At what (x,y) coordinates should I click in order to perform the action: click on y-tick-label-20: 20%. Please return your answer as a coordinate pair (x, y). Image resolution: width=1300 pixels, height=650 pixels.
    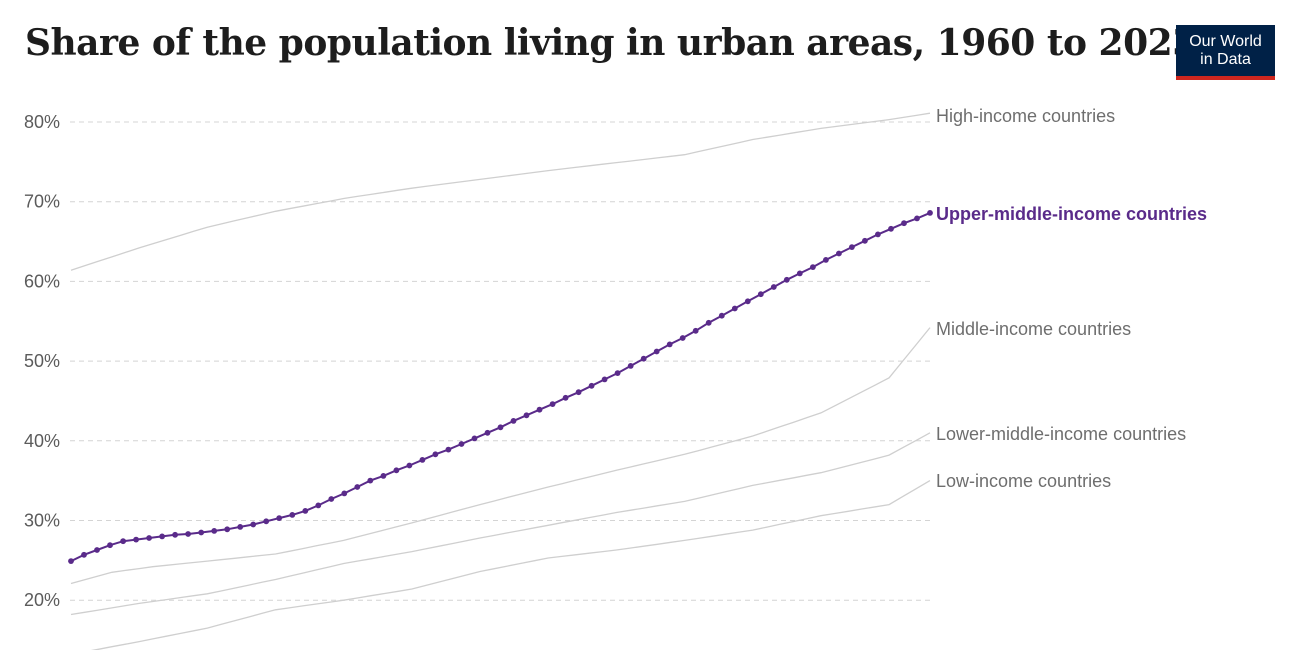
    Looking at the image, I should click on (42, 600).